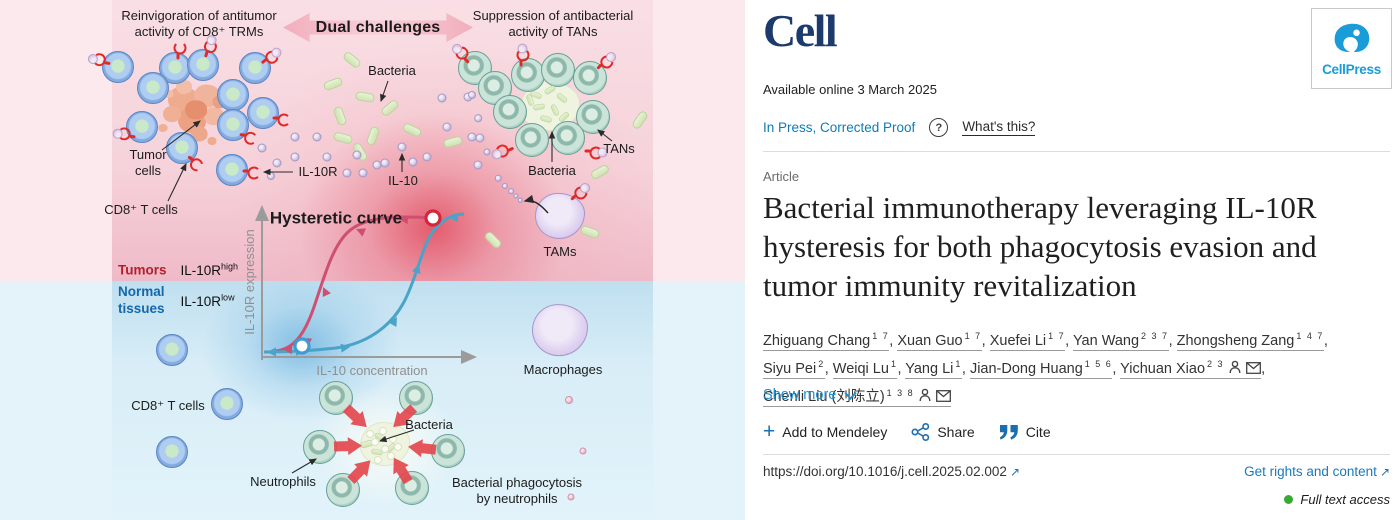 The width and height of the screenshot is (1400, 520). What do you see at coordinates (168, 406) in the screenshot?
I see `label-cd8-bottom: CD8⁺ T cells` at bounding box center [168, 406].